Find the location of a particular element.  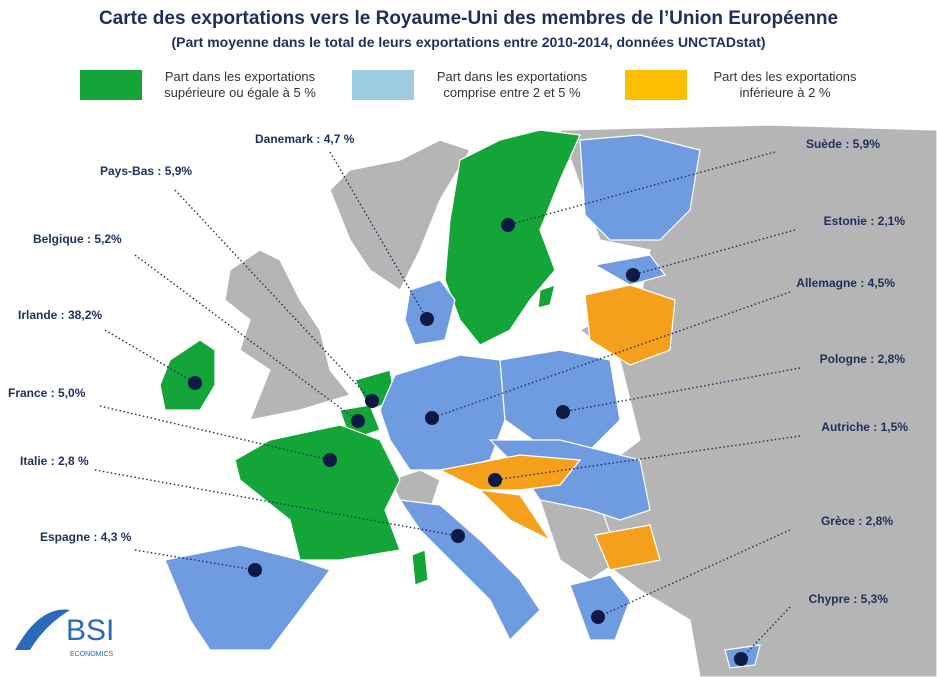

country-label: Irlande : 38,2% is located at coordinates (60, 315).